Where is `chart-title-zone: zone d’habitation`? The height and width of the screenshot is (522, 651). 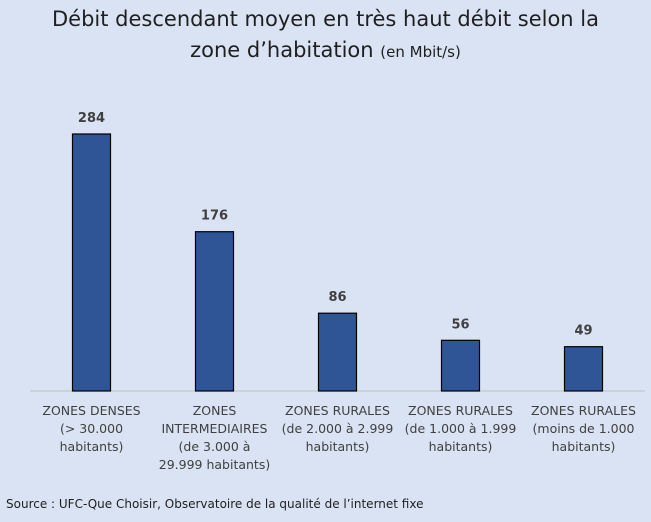 chart-title-zone: zone d’habitation is located at coordinates (282, 50).